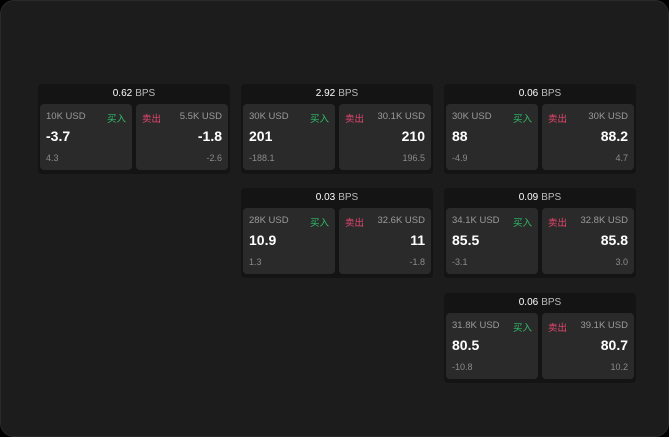  What do you see at coordinates (209, 136) in the screenshot?
I see `ask-price: -1.8` at bounding box center [209, 136].